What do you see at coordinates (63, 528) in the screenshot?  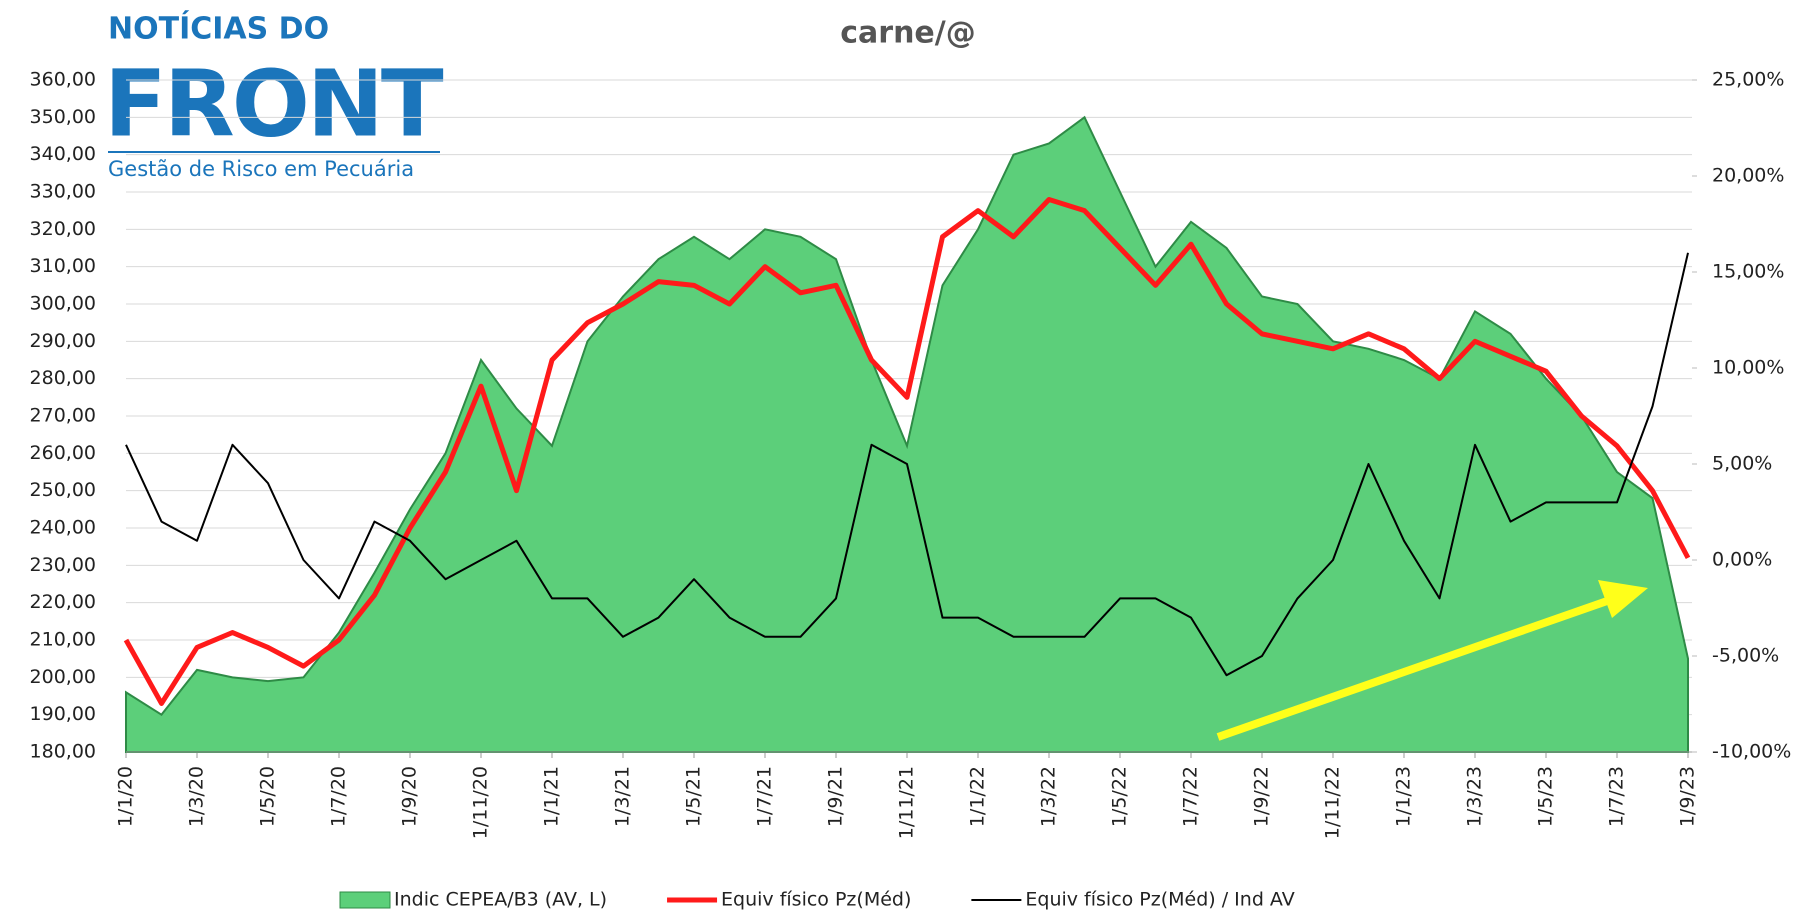 I see `y-tick-label: 240,00` at bounding box center [63, 528].